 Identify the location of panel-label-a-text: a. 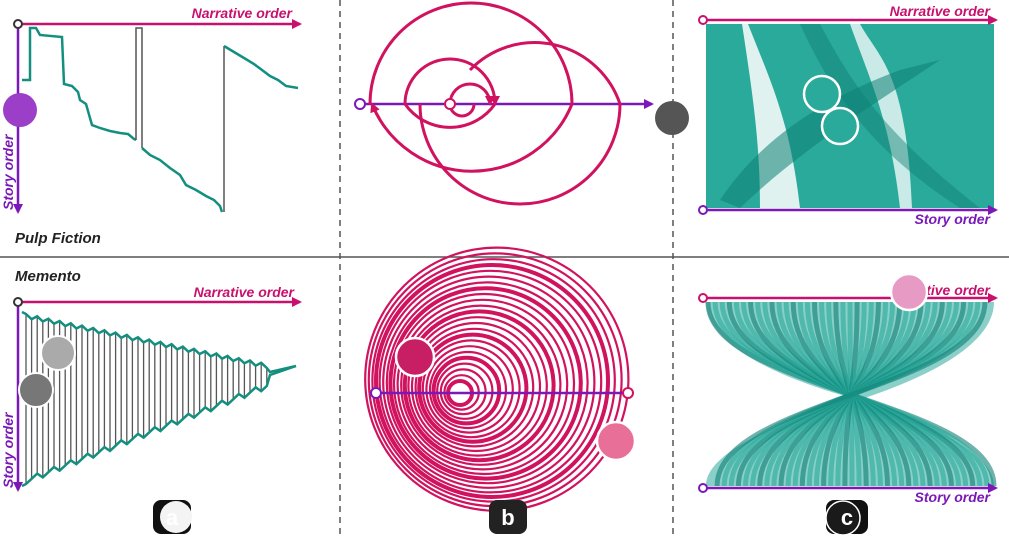
(172, 517).